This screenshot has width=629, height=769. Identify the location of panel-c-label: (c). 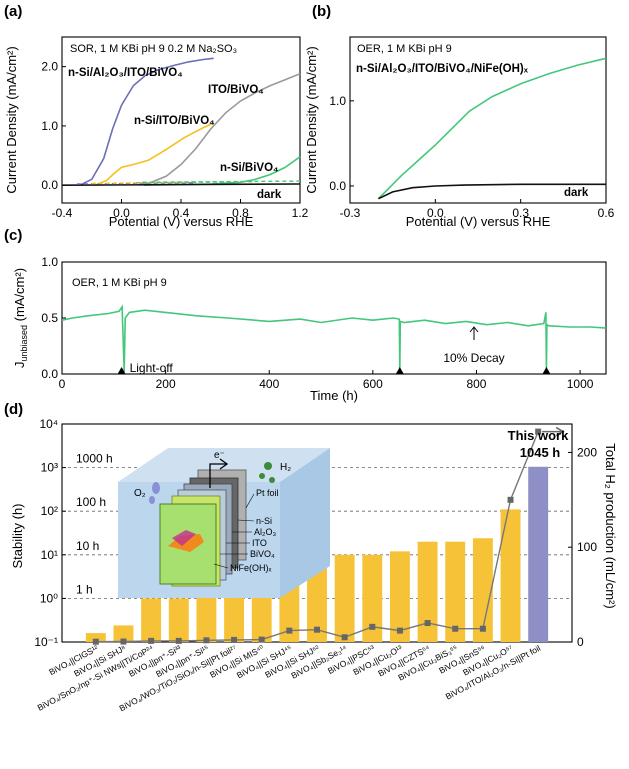
(13, 235).